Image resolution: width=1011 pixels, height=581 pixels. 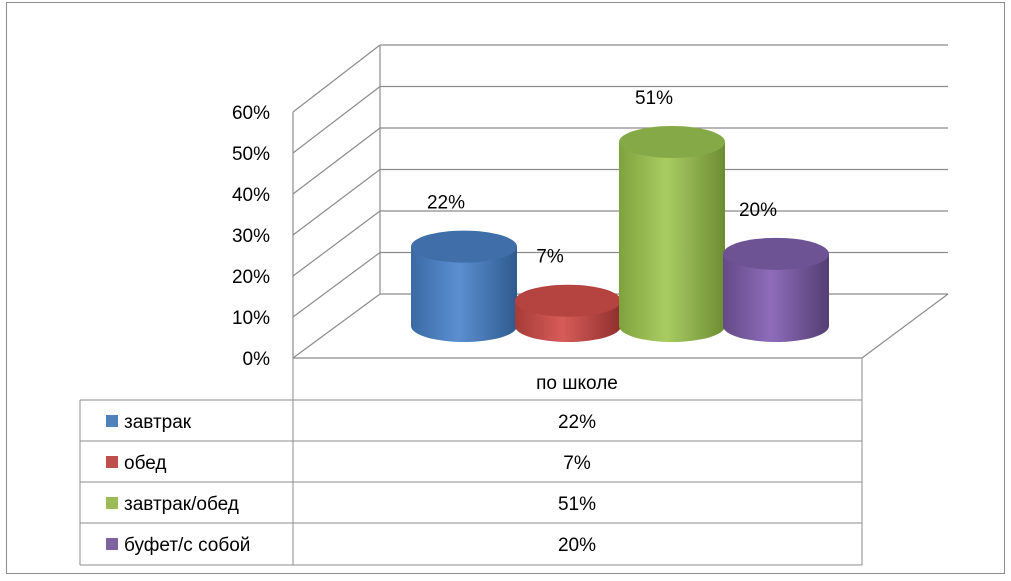 I want to click on table-row: завтрак/обед 51%, so click(x=351, y=504).